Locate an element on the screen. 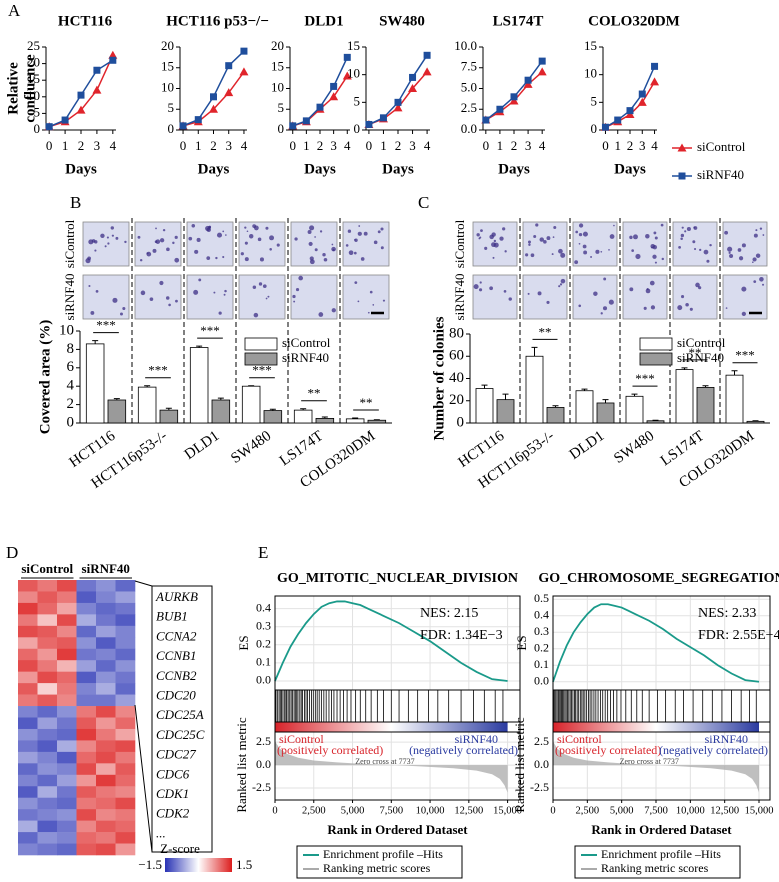 The width and height of the screenshot is (779, 882). gene-label: CCNB1 is located at coordinates (176, 655).